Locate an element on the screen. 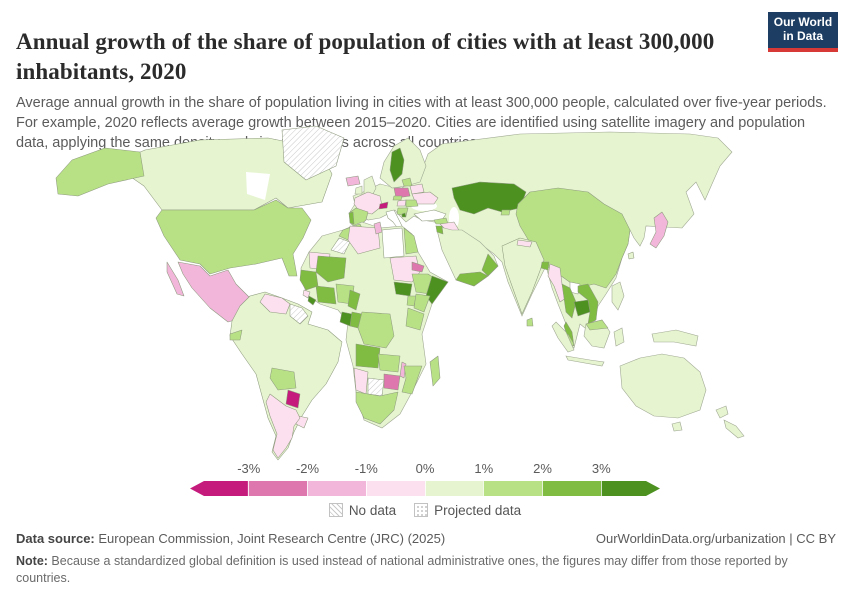  country-bangladesh is located at coordinates (545, 266).